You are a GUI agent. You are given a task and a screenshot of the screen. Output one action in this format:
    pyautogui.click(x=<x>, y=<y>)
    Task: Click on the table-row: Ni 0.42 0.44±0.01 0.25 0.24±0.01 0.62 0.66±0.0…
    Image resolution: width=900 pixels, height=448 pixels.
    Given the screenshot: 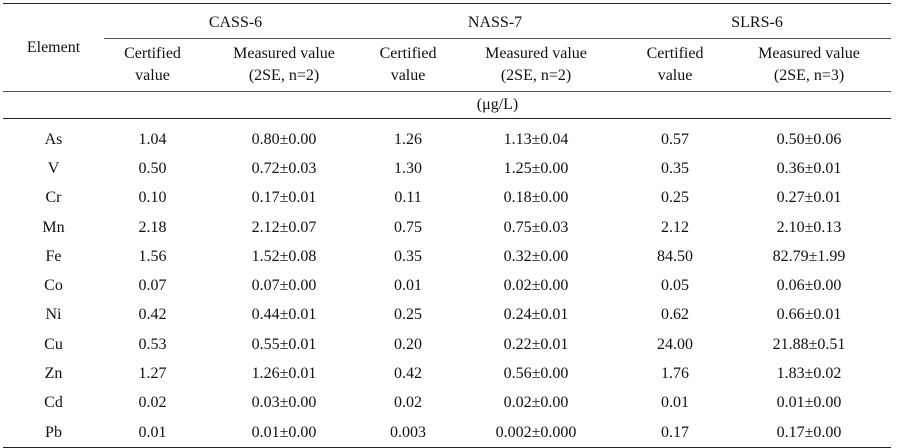 What is the action you would take?
    pyautogui.click(x=447, y=315)
    